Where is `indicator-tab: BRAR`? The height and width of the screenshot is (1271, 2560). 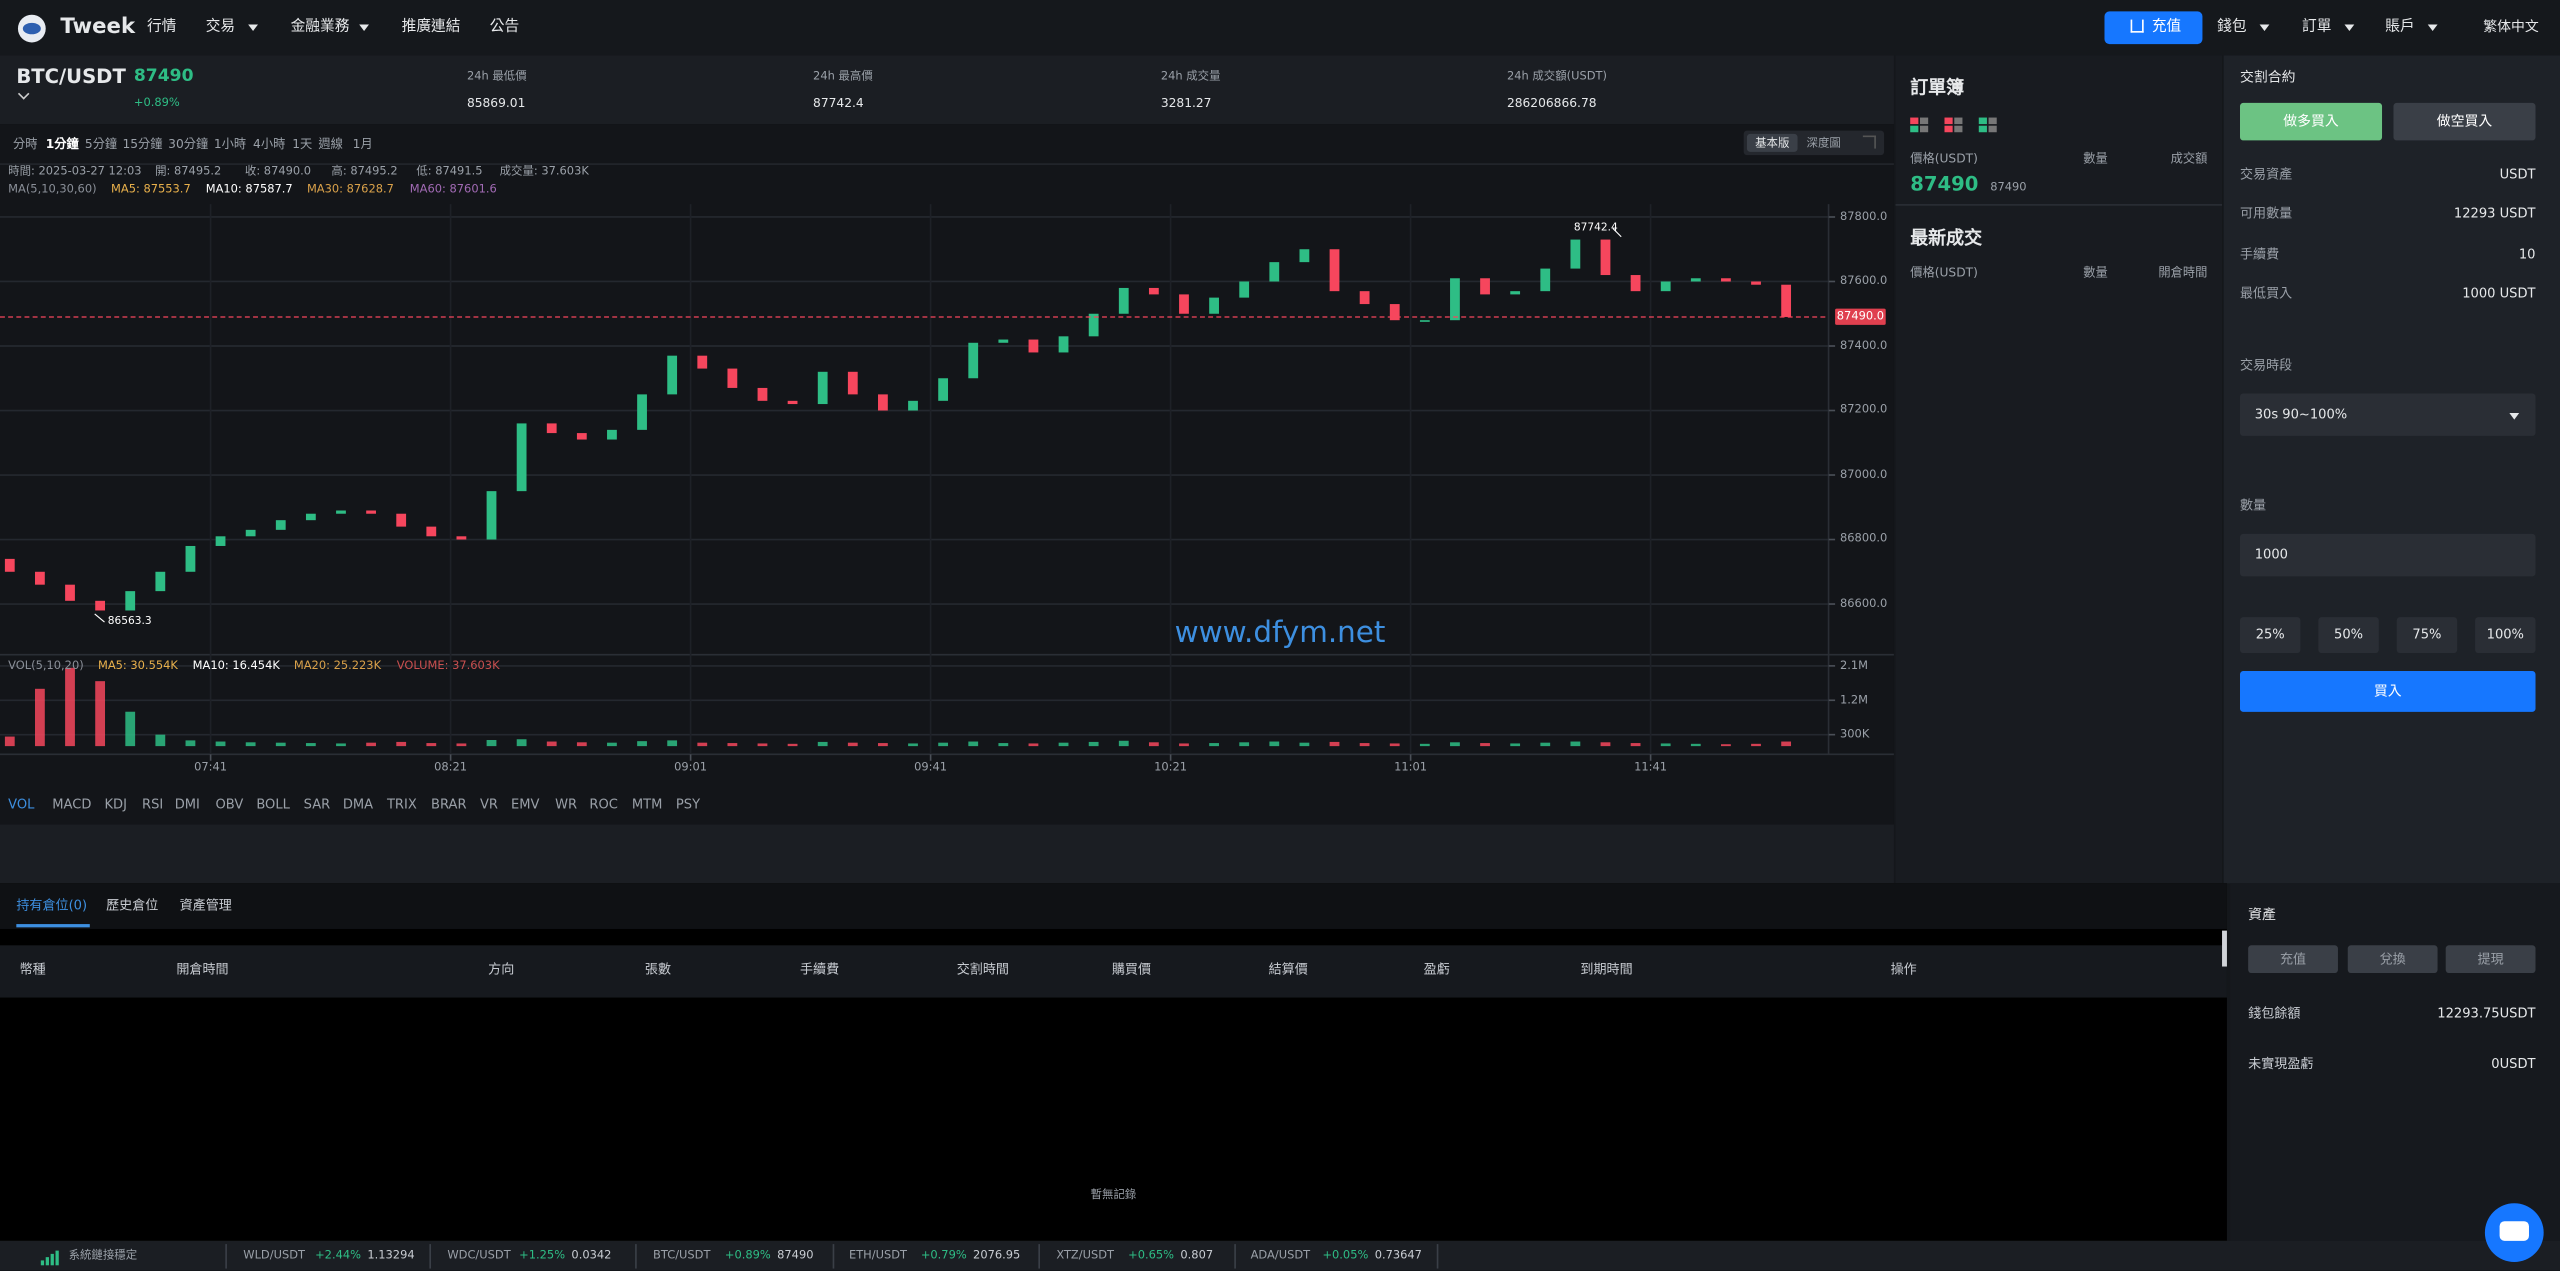
indicator-tab: BRAR is located at coordinates (449, 804).